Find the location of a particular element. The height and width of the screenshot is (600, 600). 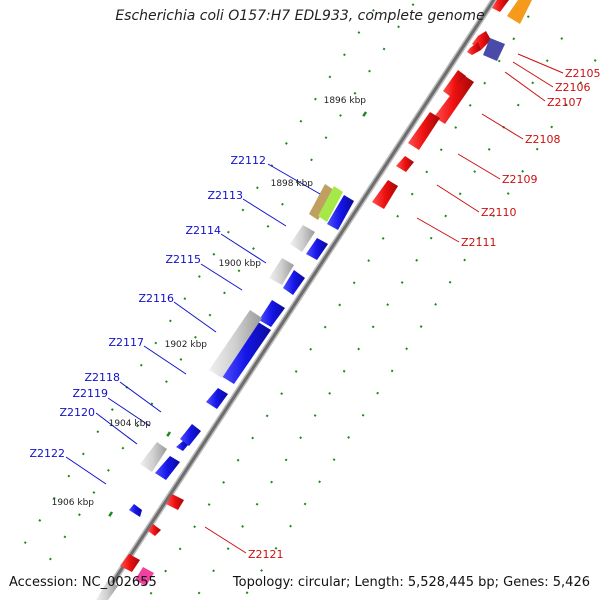

gene-red-top is located at coordinates (500, 6).